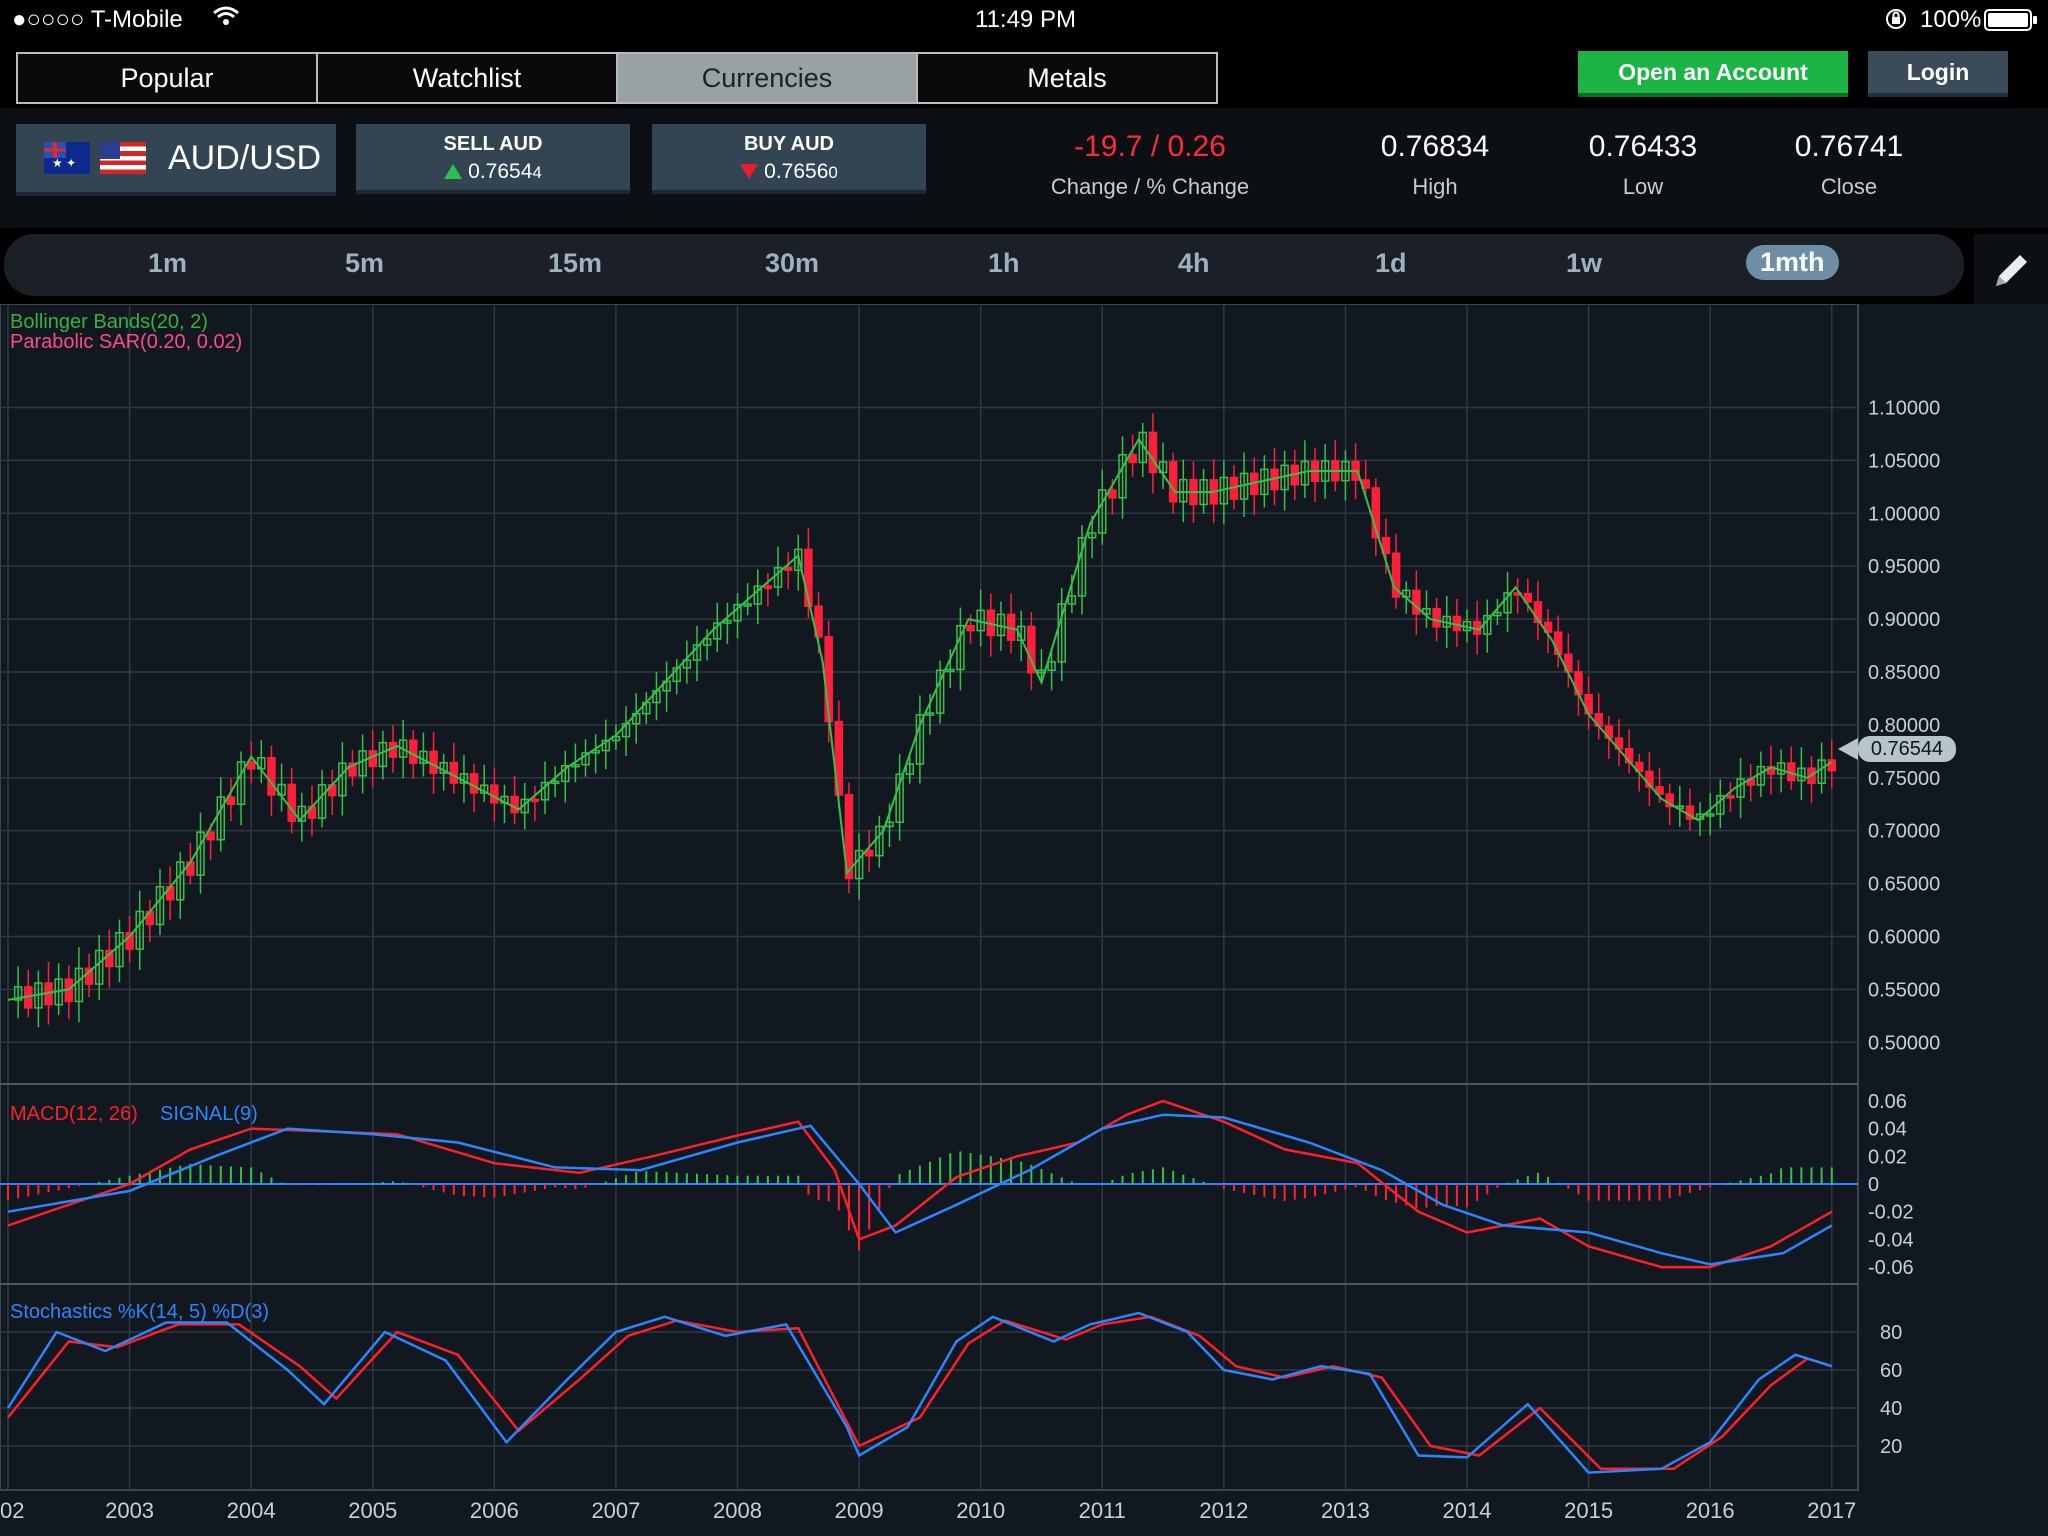 The height and width of the screenshot is (1536, 2048). What do you see at coordinates (1792, 262) in the screenshot?
I see `timeframe-1mth: 1mth` at bounding box center [1792, 262].